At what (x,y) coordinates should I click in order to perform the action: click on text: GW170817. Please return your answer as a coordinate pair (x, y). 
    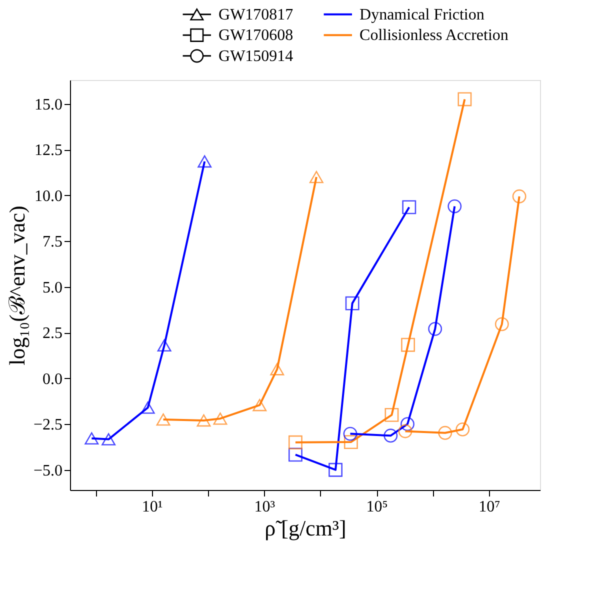
    Looking at the image, I should click on (256, 15).